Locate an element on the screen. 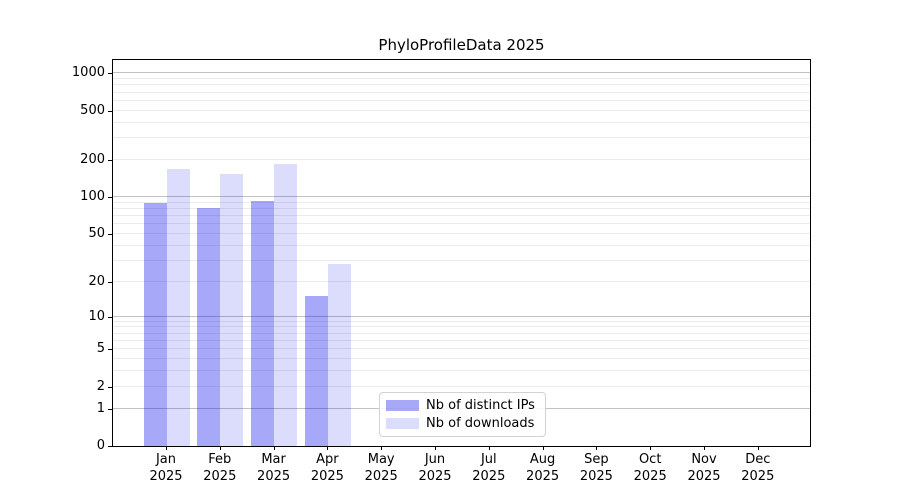 This screenshot has height=500, width=900. legend: Nb of distinct IPs Nb of downloads is located at coordinates (462, 414).